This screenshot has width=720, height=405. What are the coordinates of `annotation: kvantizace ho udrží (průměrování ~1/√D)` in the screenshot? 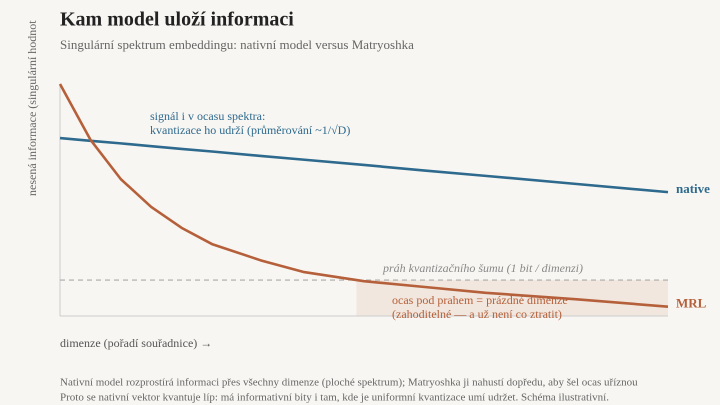 It's located at (250, 130).